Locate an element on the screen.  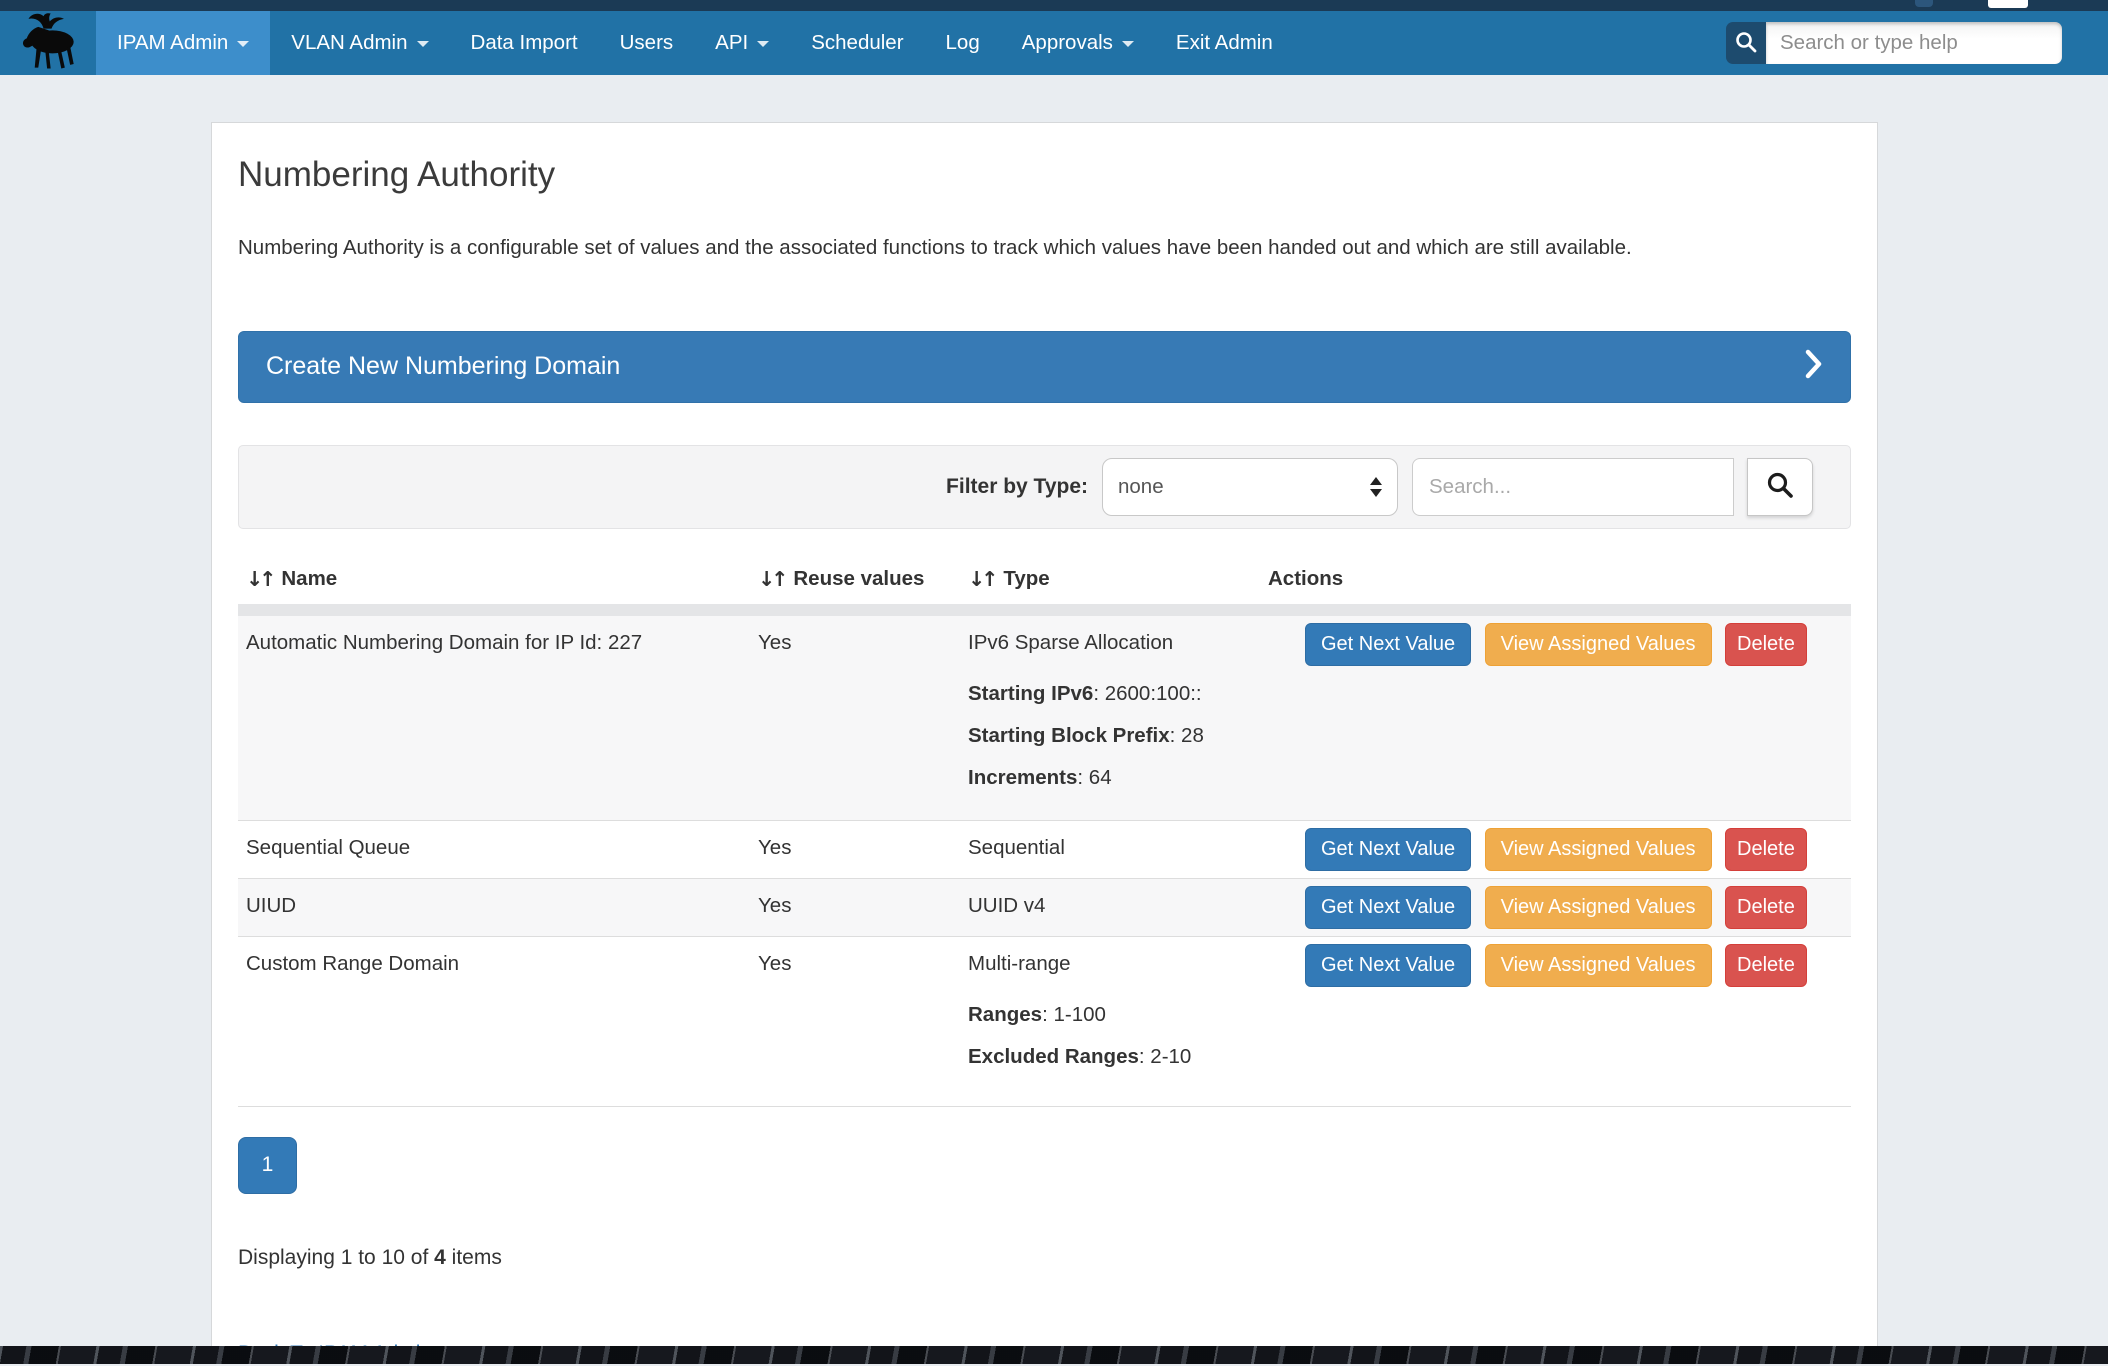
items-summary: Displaying 1 to 10 of 4 items is located at coordinates (370, 1257).